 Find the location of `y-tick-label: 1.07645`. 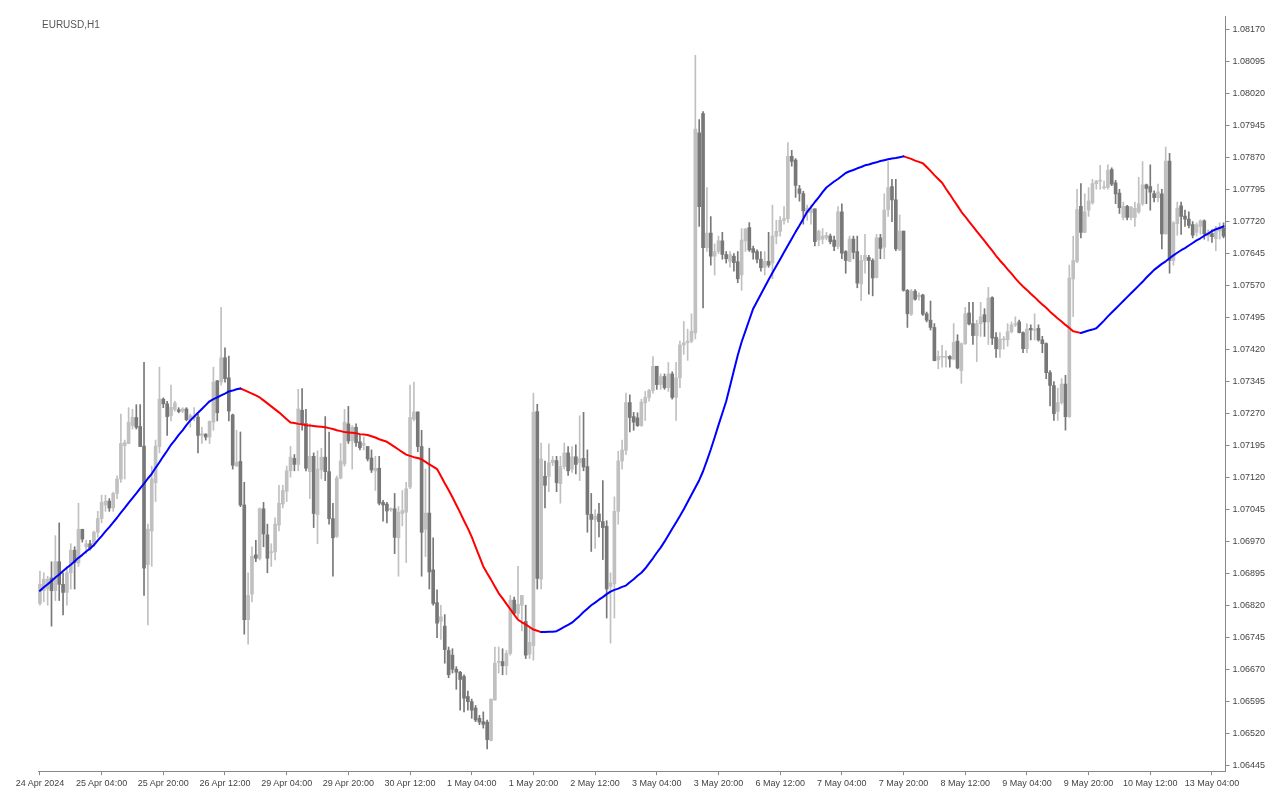

y-tick-label: 1.07645 is located at coordinates (1249, 252).